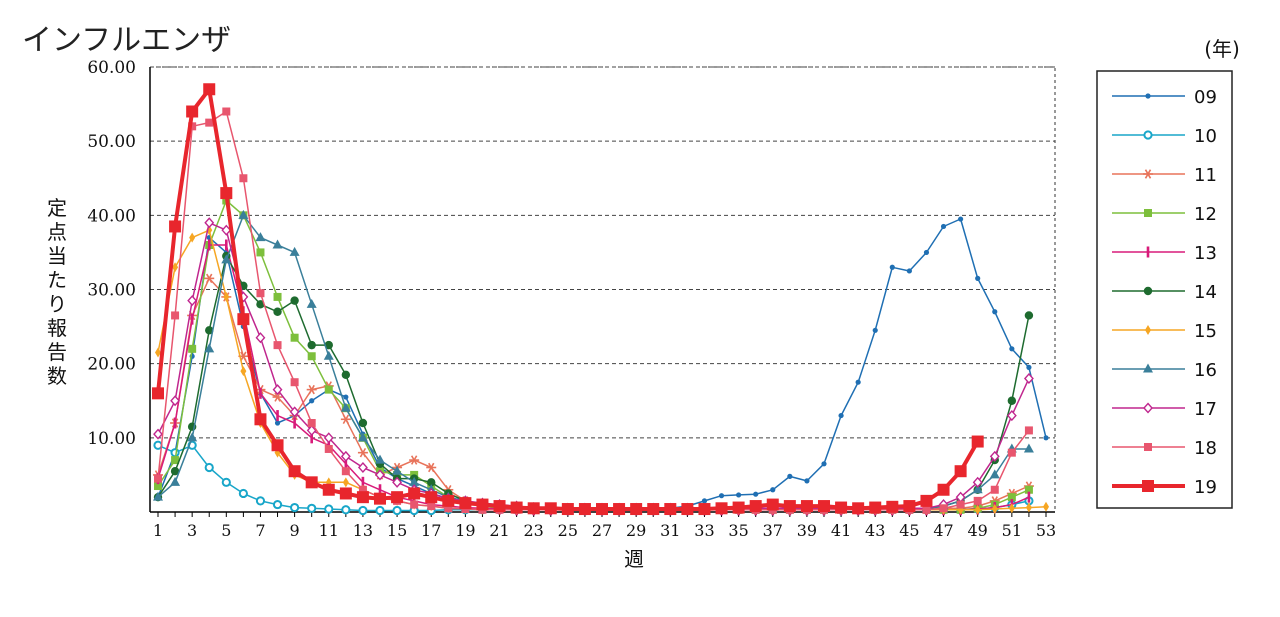 This screenshot has width=1280, height=617. What do you see at coordinates (111, 253) in the screenshot?
I see `y-axis-ticks: 10.00 20.00 30.00 40.00 50.00 60.00` at bounding box center [111, 253].